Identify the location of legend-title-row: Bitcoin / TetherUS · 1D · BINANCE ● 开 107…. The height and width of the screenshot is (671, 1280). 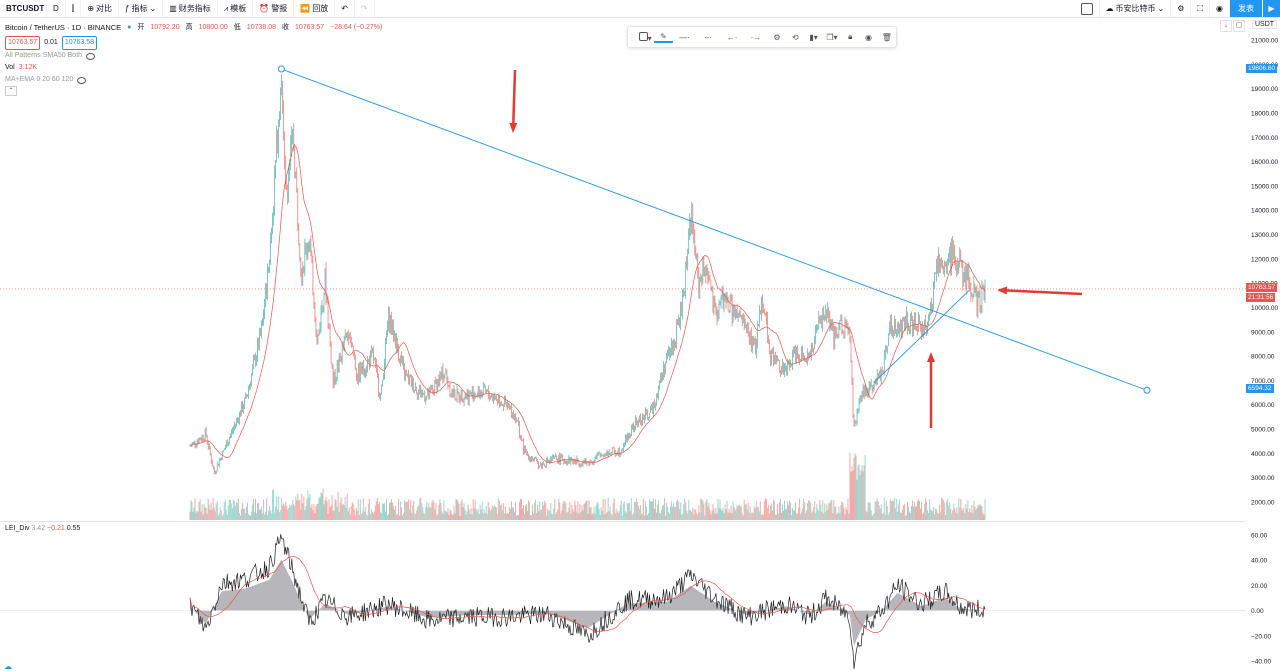
(194, 28).